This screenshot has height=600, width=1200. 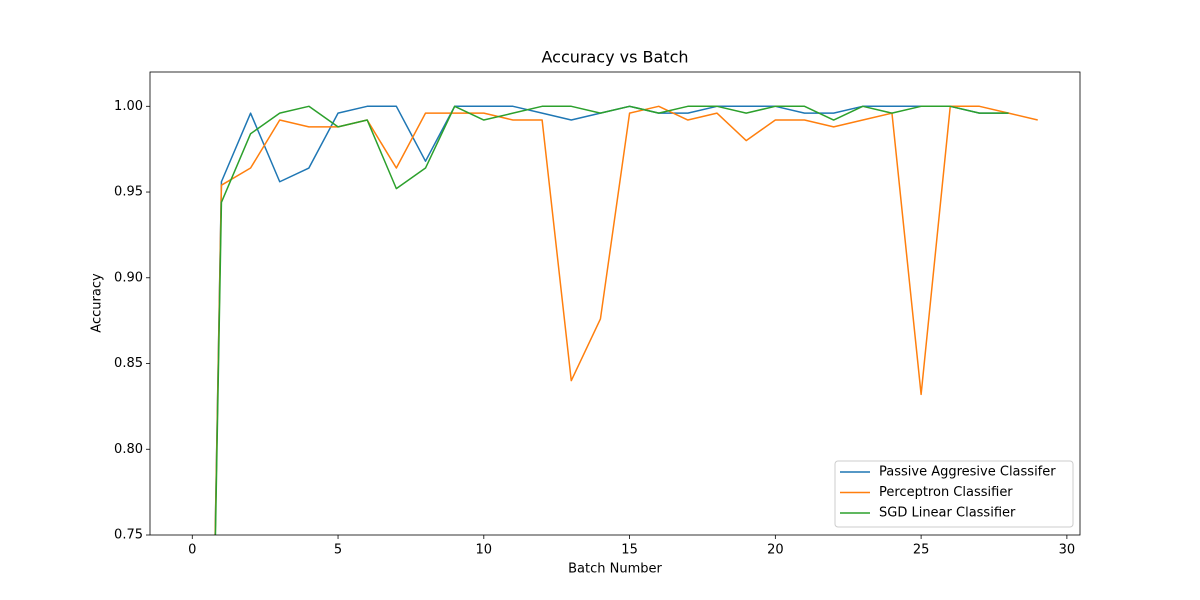 What do you see at coordinates (128, 277) in the screenshot?
I see `y-tick-label: 0.90` at bounding box center [128, 277].